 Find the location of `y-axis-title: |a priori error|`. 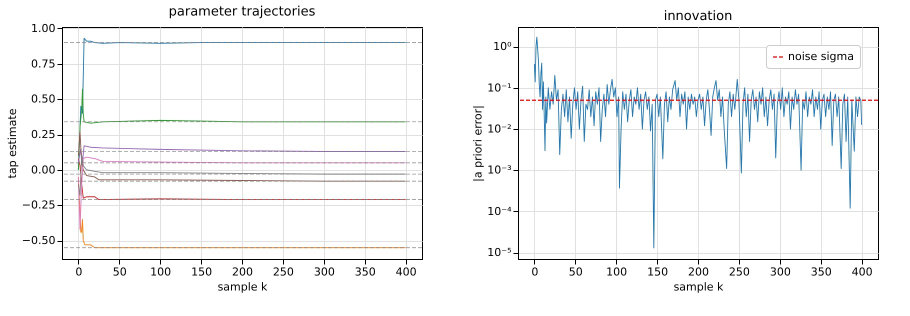

y-axis-title: |a priori error| is located at coordinates (477, 143).